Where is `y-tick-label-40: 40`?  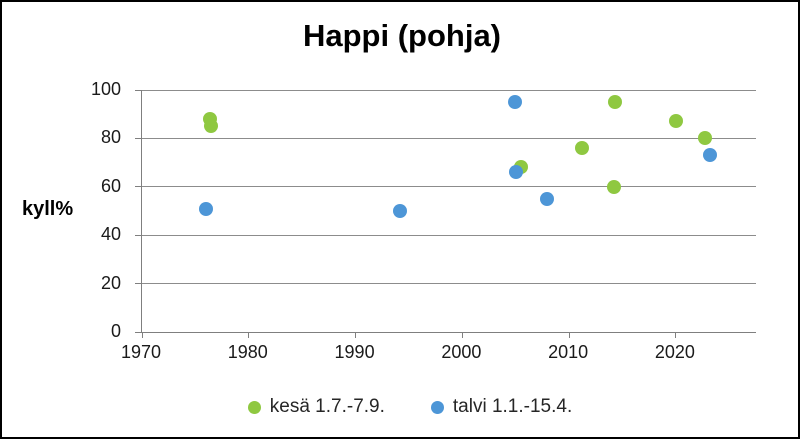 y-tick-label-40: 40 is located at coordinates (110, 234).